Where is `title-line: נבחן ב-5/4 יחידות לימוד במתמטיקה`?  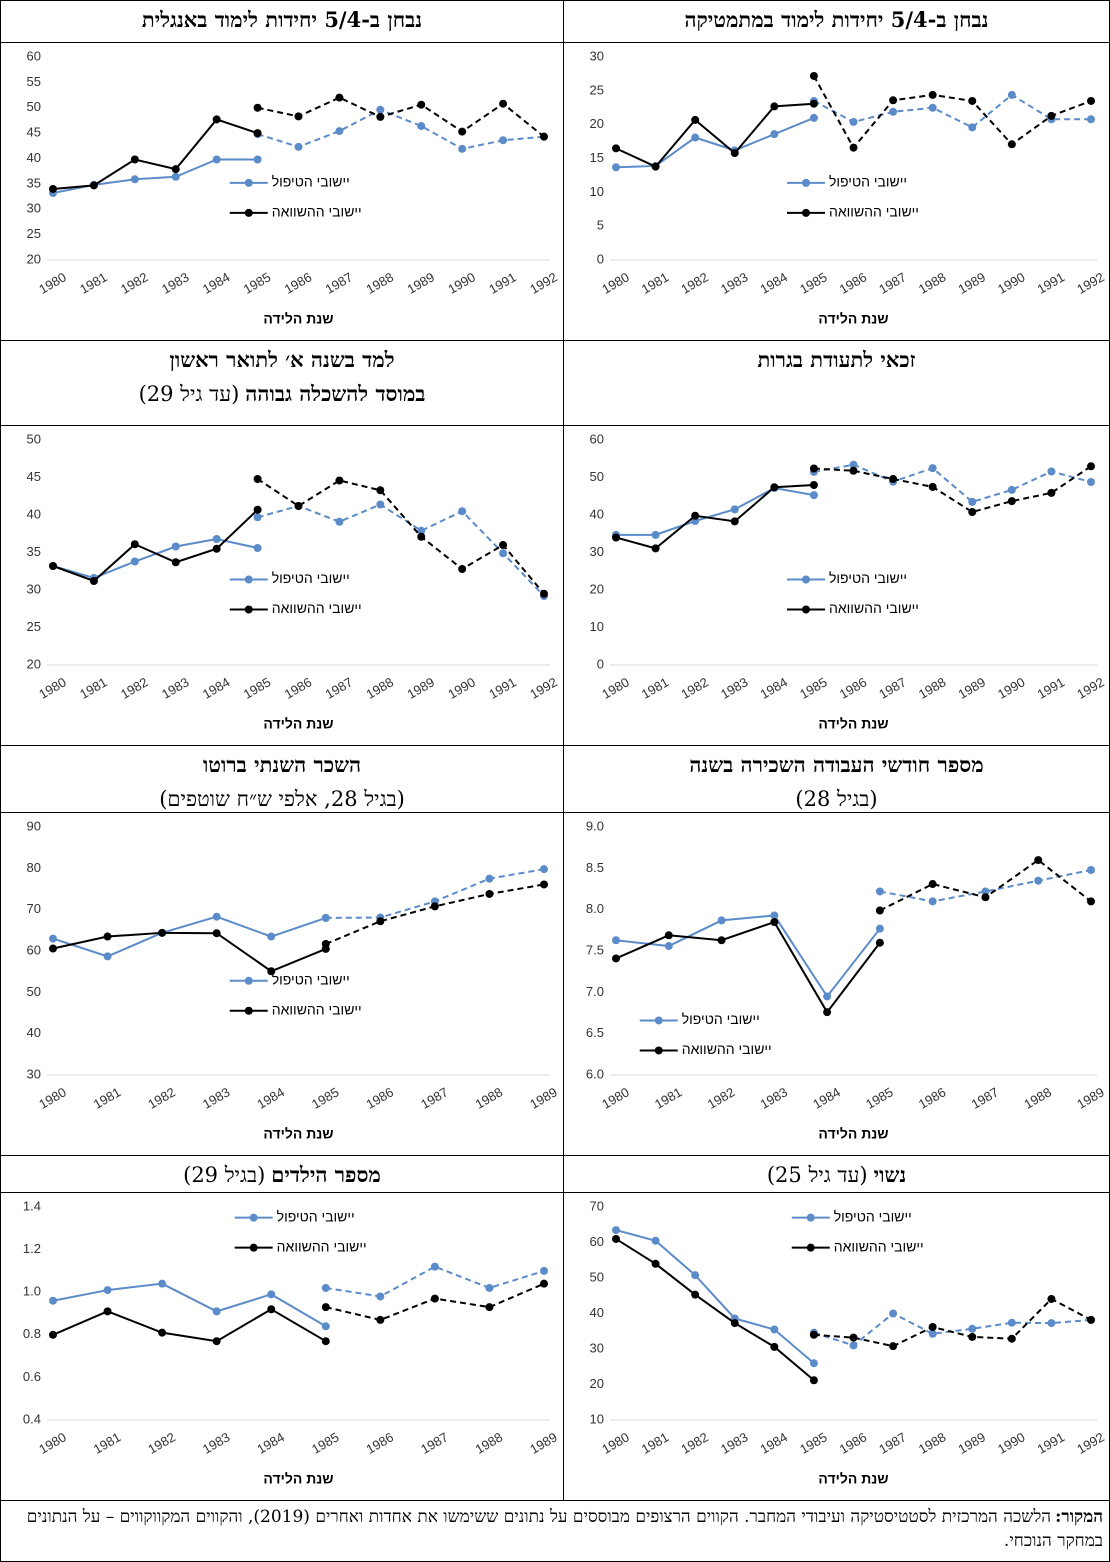
title-line: נבחן ב-5/4 יחידות לימוד במתמטיקה is located at coordinates (836, 20).